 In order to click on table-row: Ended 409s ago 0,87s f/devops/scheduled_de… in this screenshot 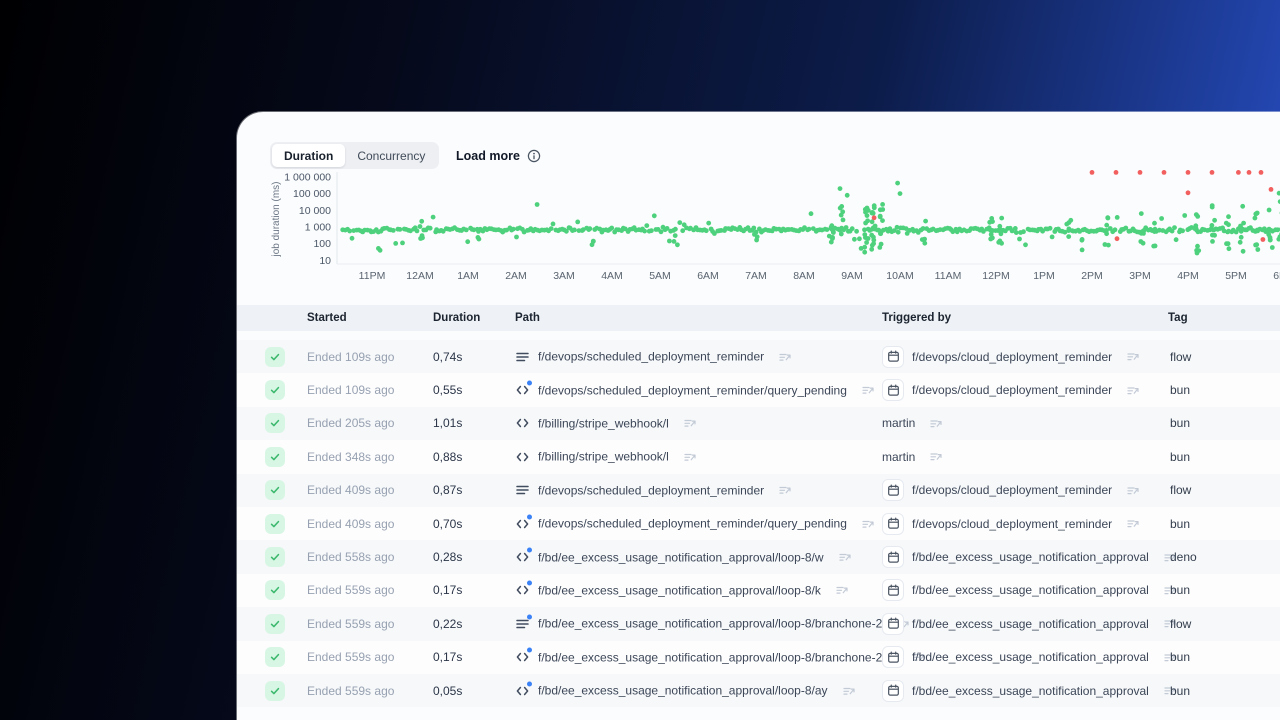, I will do `click(758, 490)`.